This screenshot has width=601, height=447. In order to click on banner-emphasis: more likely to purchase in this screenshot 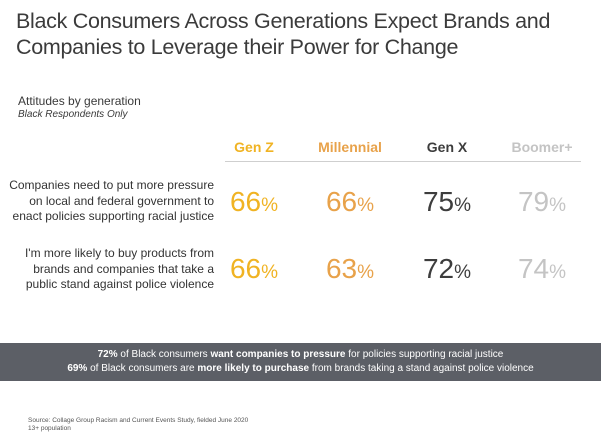, I will do `click(253, 368)`.